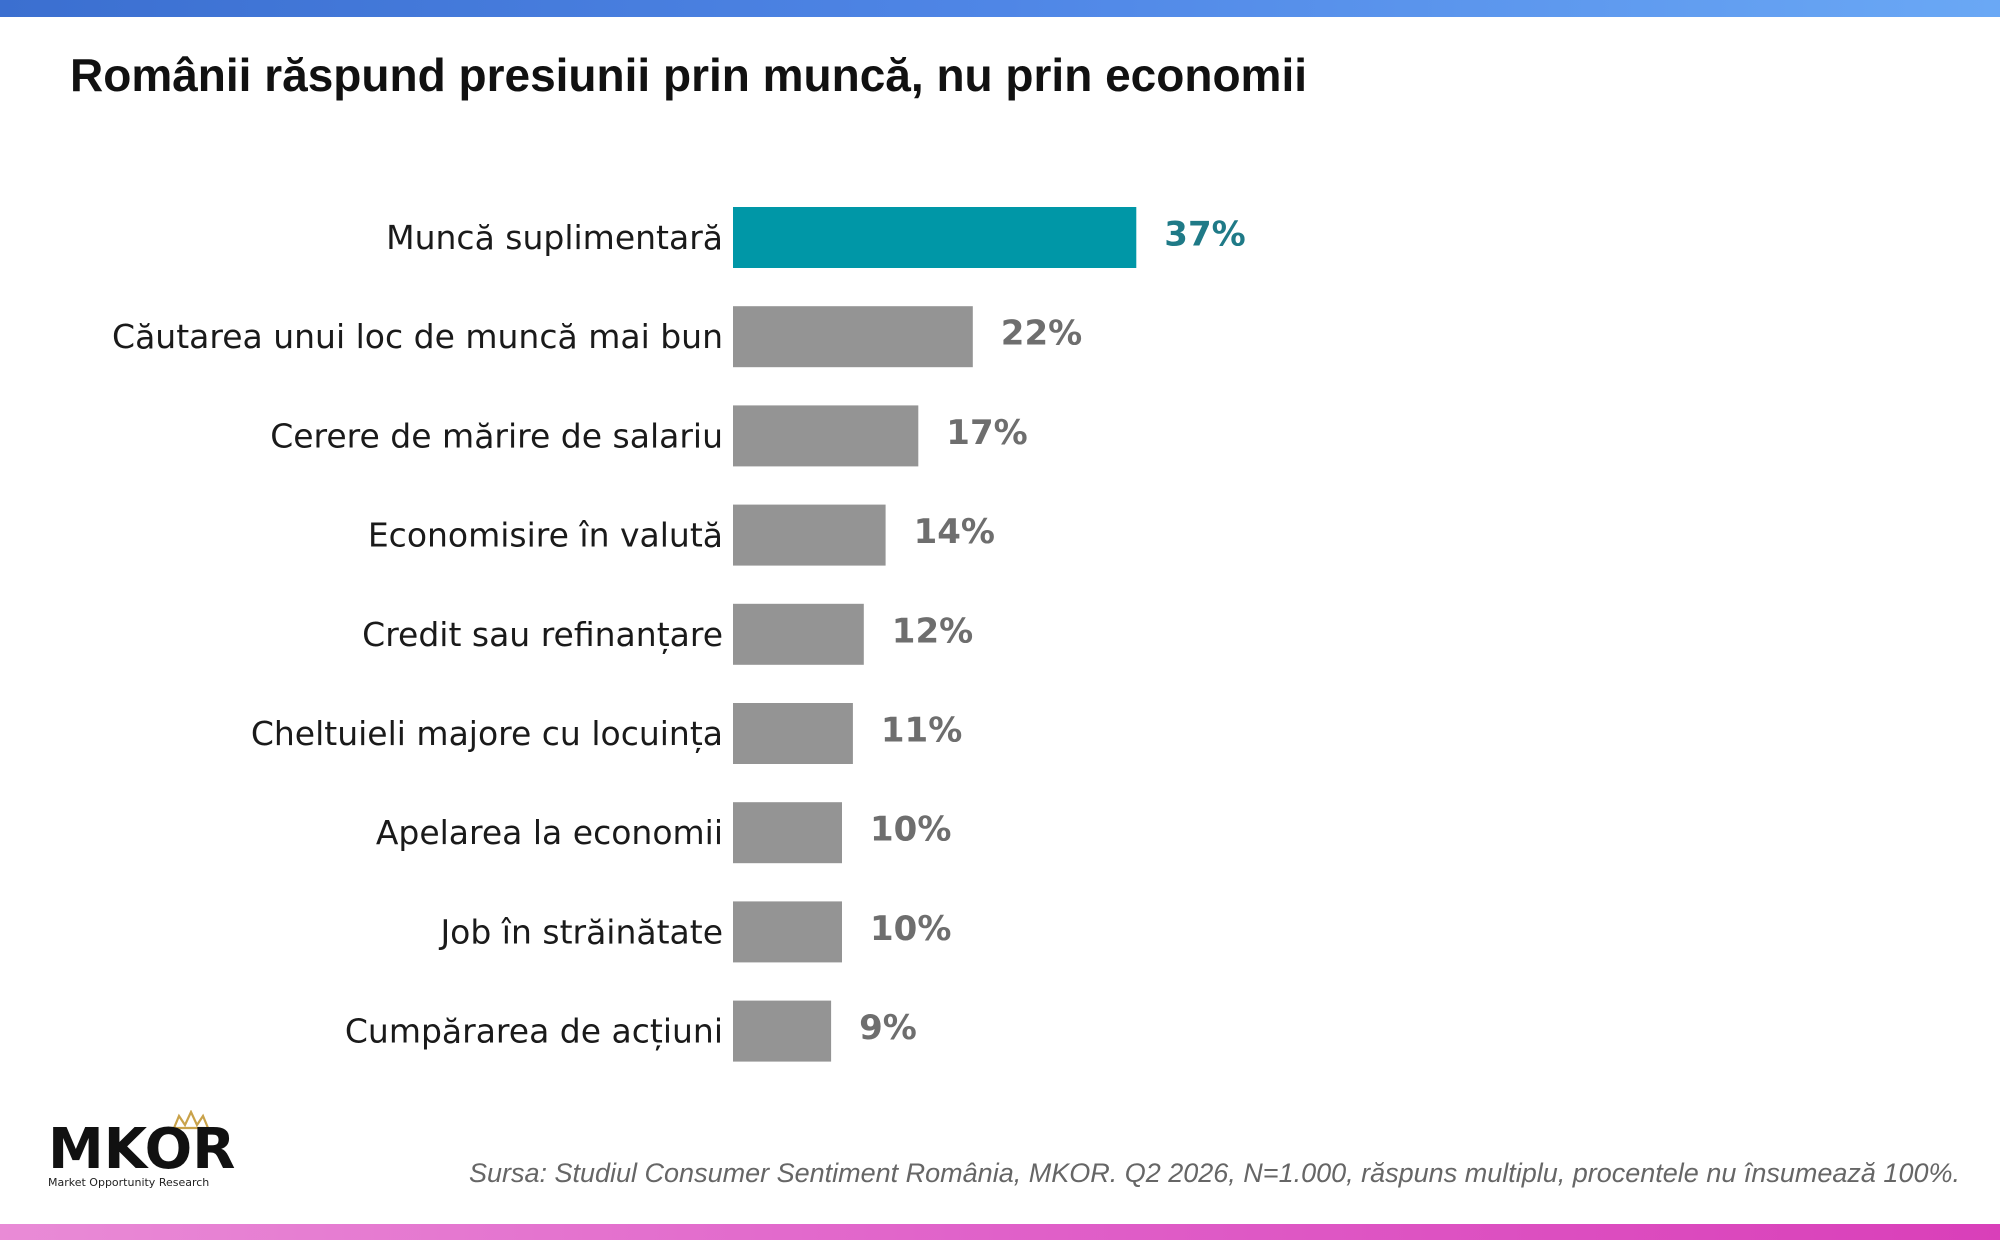 The image size is (2000, 1240). Describe the element at coordinates (496, 435) in the screenshot. I see `category-label-2: Cerere de mărire de salariu` at that location.